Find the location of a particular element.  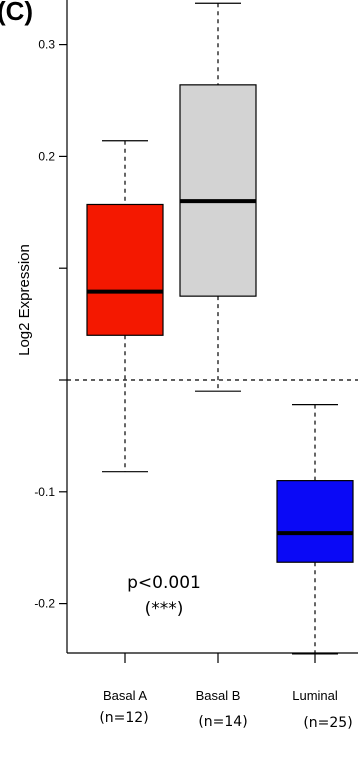

y-tick-label: 0.3 is located at coordinates (46, 45).